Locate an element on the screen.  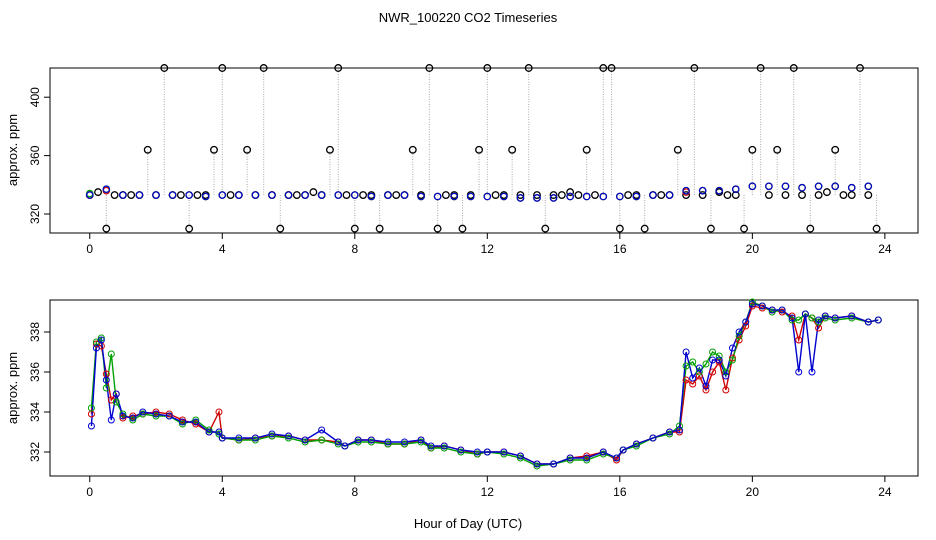
x-tick-label: 24 is located at coordinates (885, 492).